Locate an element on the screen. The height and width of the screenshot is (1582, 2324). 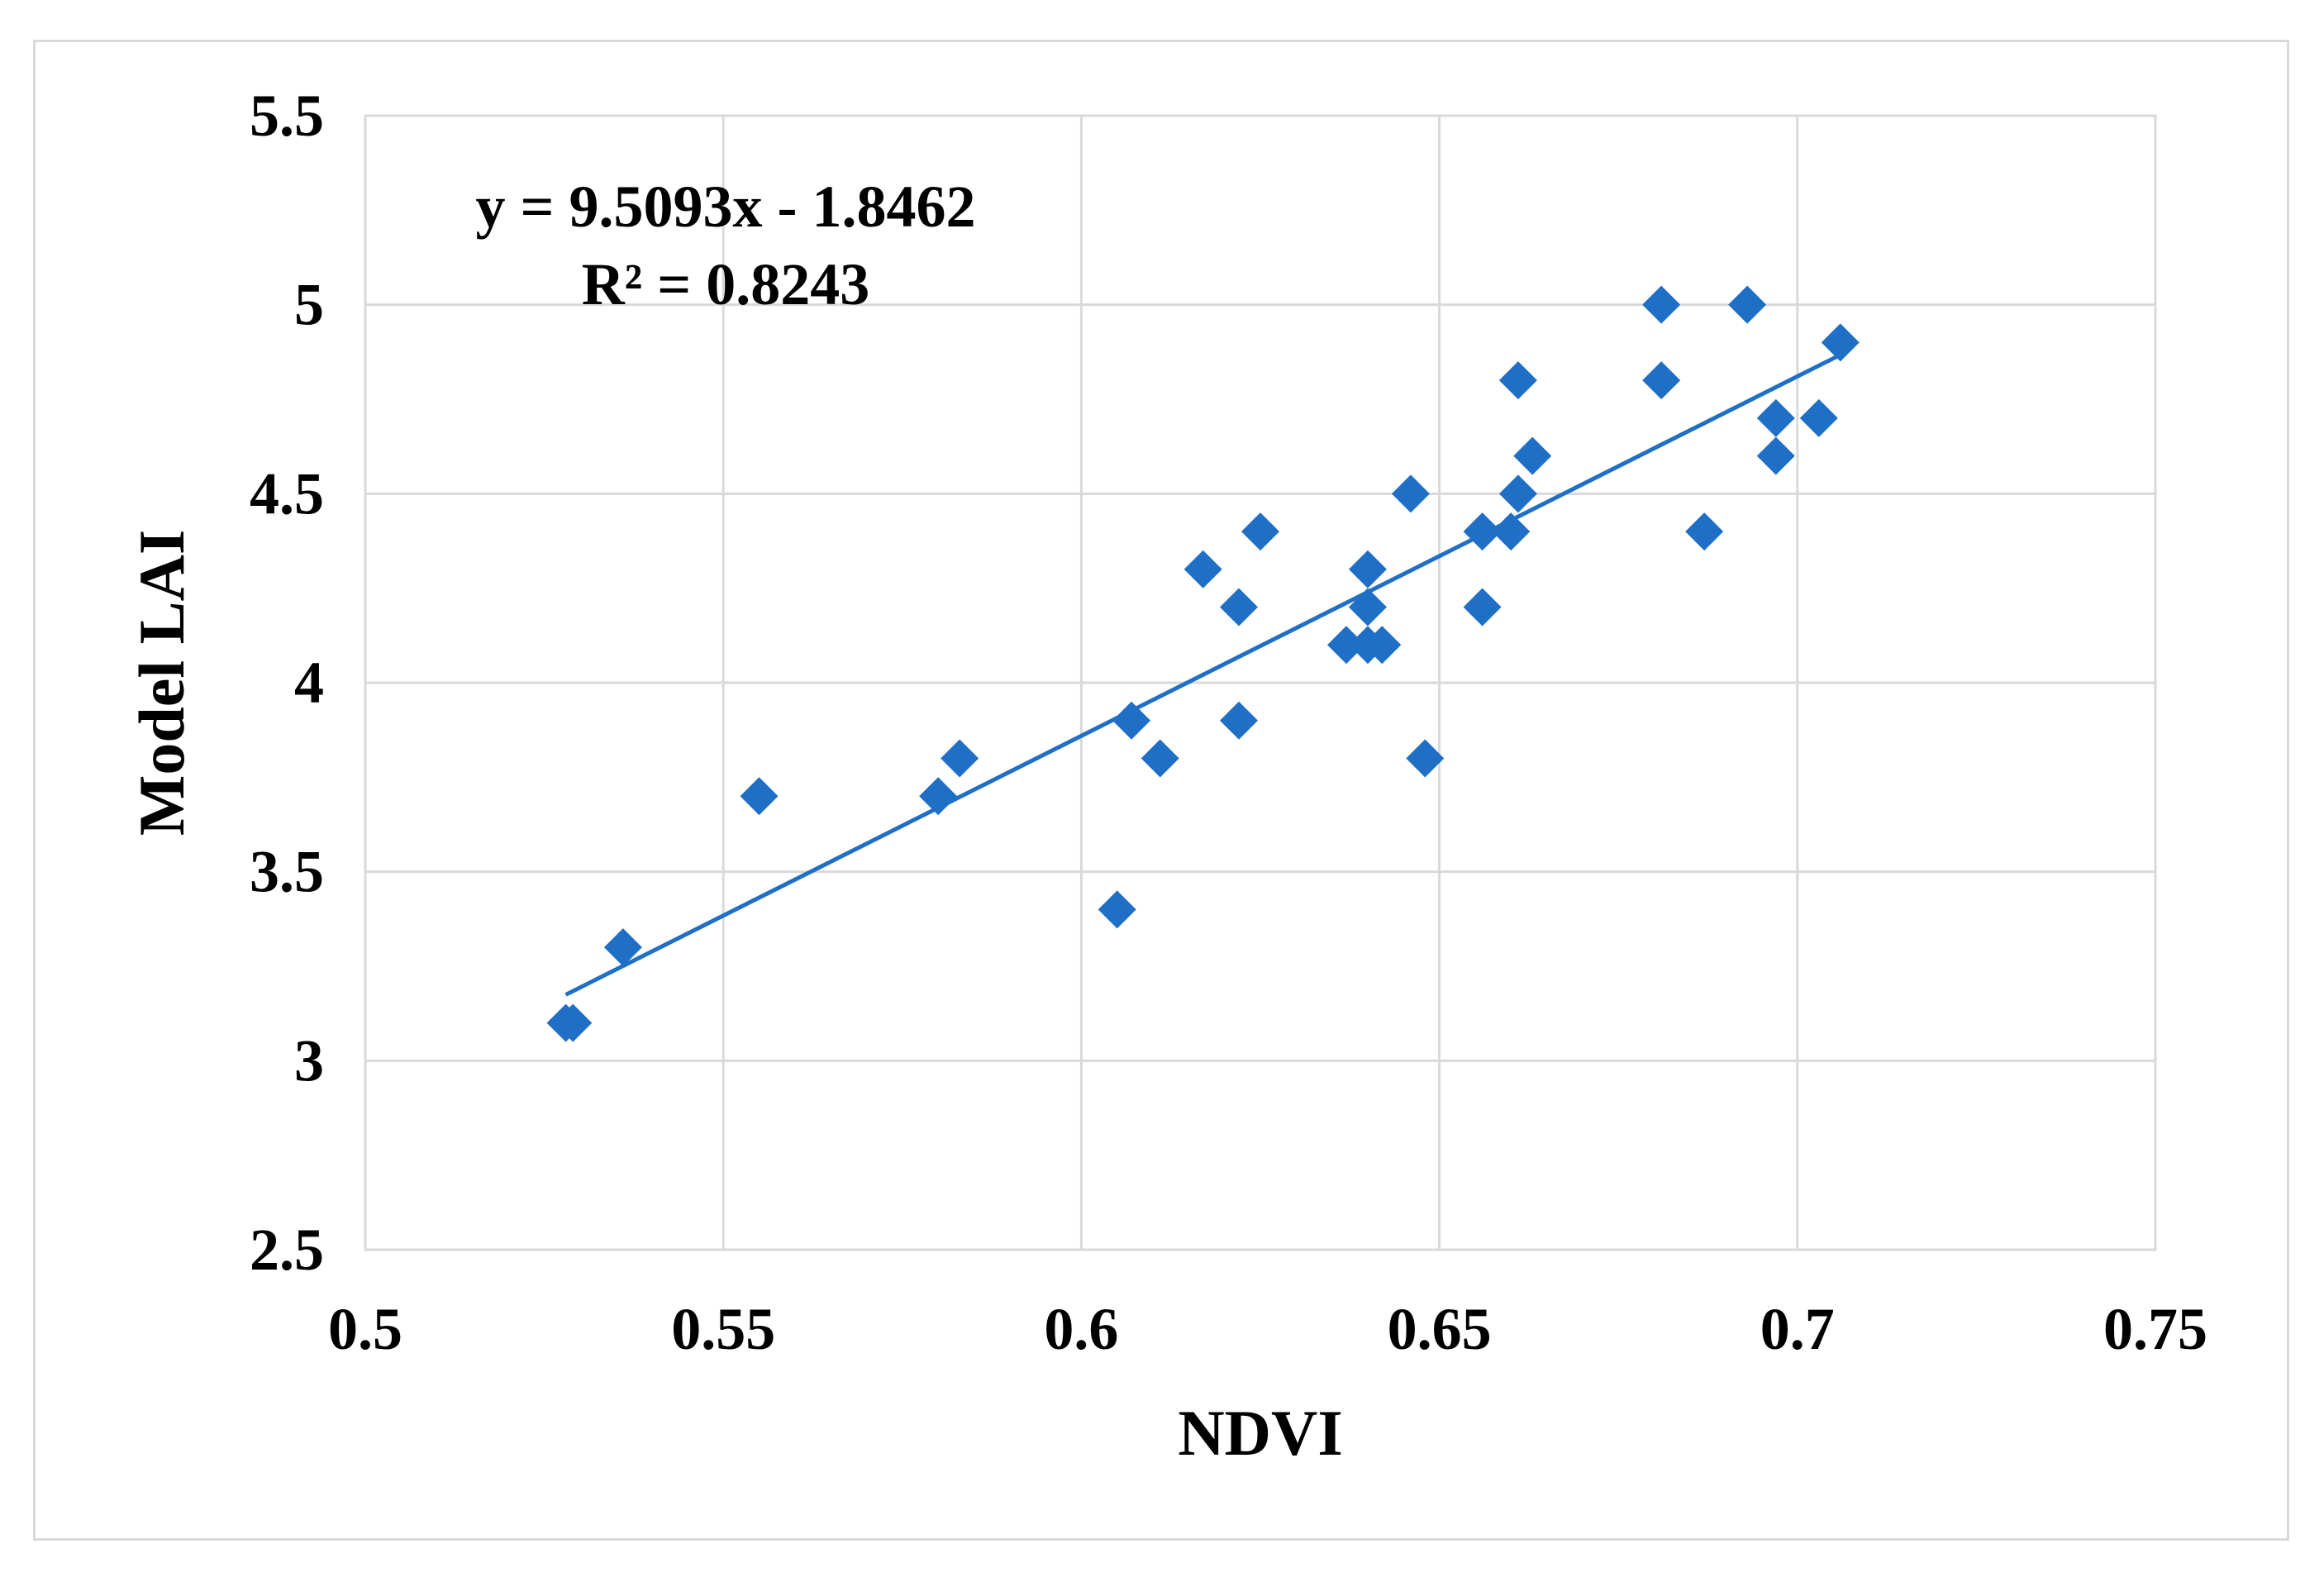
x-tick-label: 0.6 is located at coordinates (1081, 1329).